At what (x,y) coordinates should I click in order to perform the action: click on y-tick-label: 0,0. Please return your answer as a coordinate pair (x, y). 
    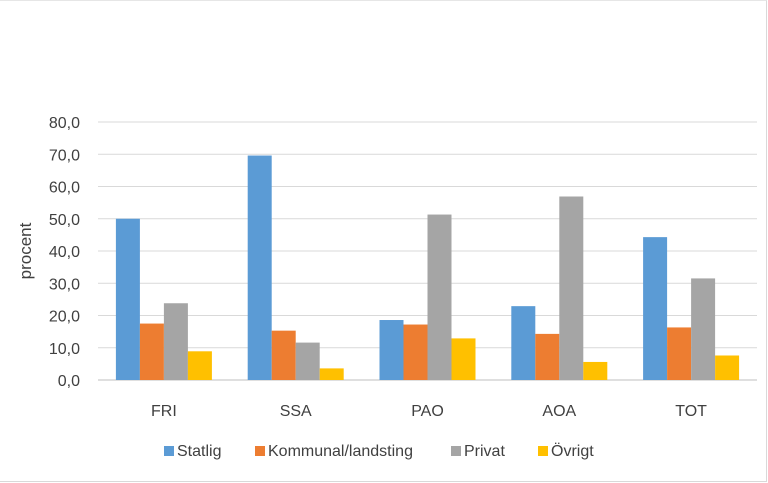
    Looking at the image, I should click on (69, 381).